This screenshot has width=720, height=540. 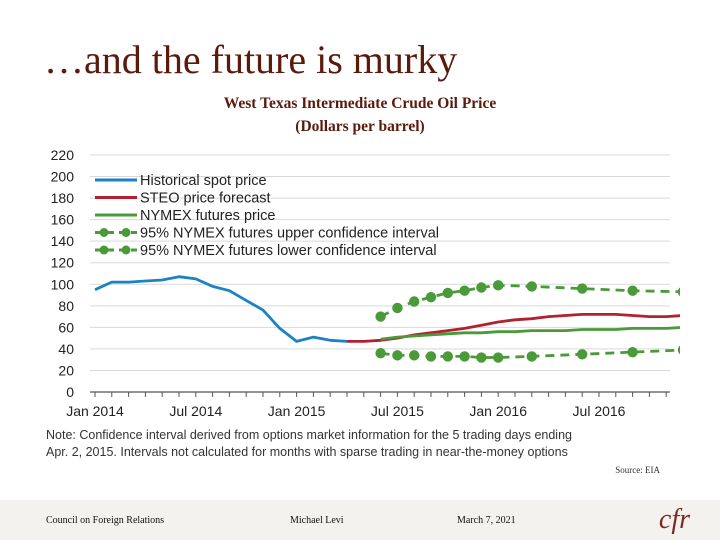 What do you see at coordinates (297, 411) in the screenshot?
I see `x-tick-label: Jan 2015` at bounding box center [297, 411].